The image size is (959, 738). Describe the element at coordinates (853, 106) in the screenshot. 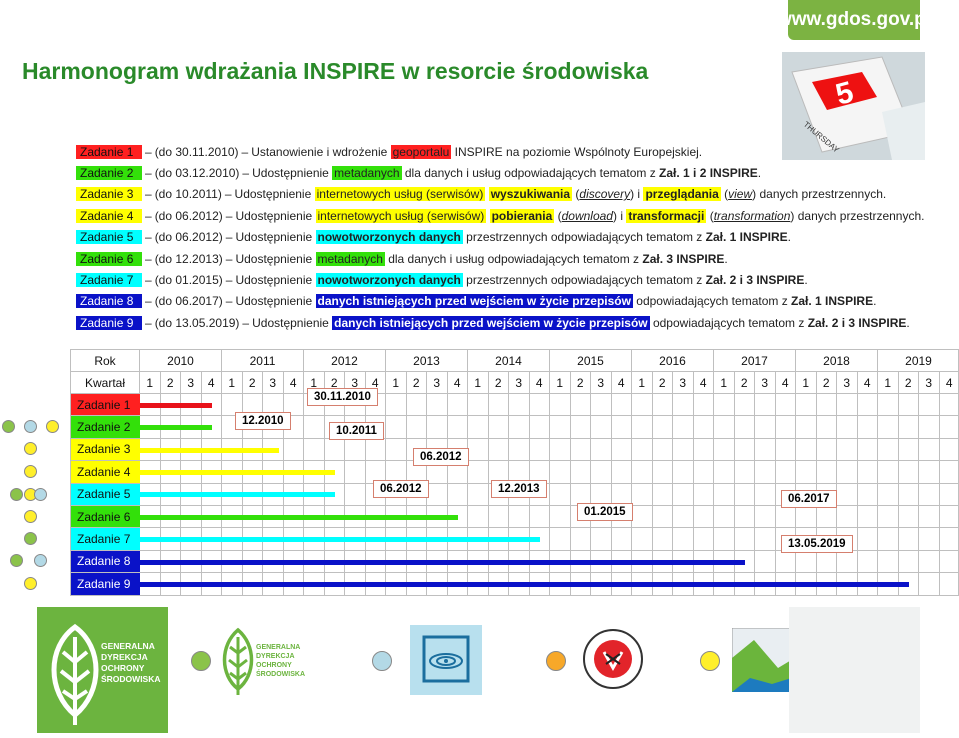

I see `calendar-photo: 5 THURSDAY` at that location.